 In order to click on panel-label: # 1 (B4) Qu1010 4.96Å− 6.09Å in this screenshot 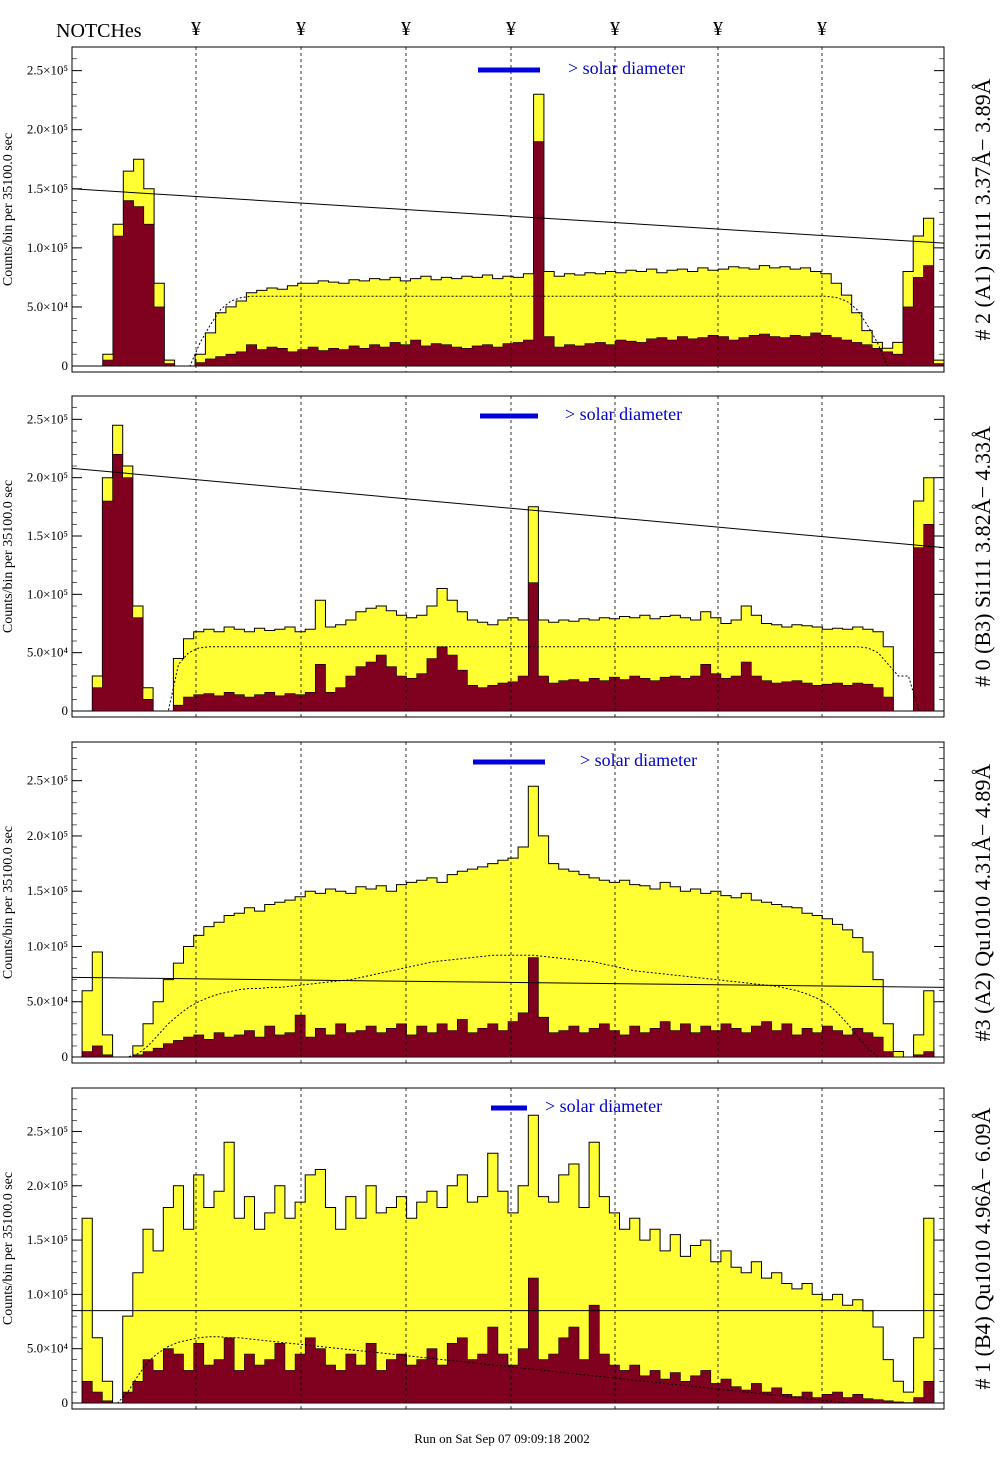, I will do `click(982, 1248)`.